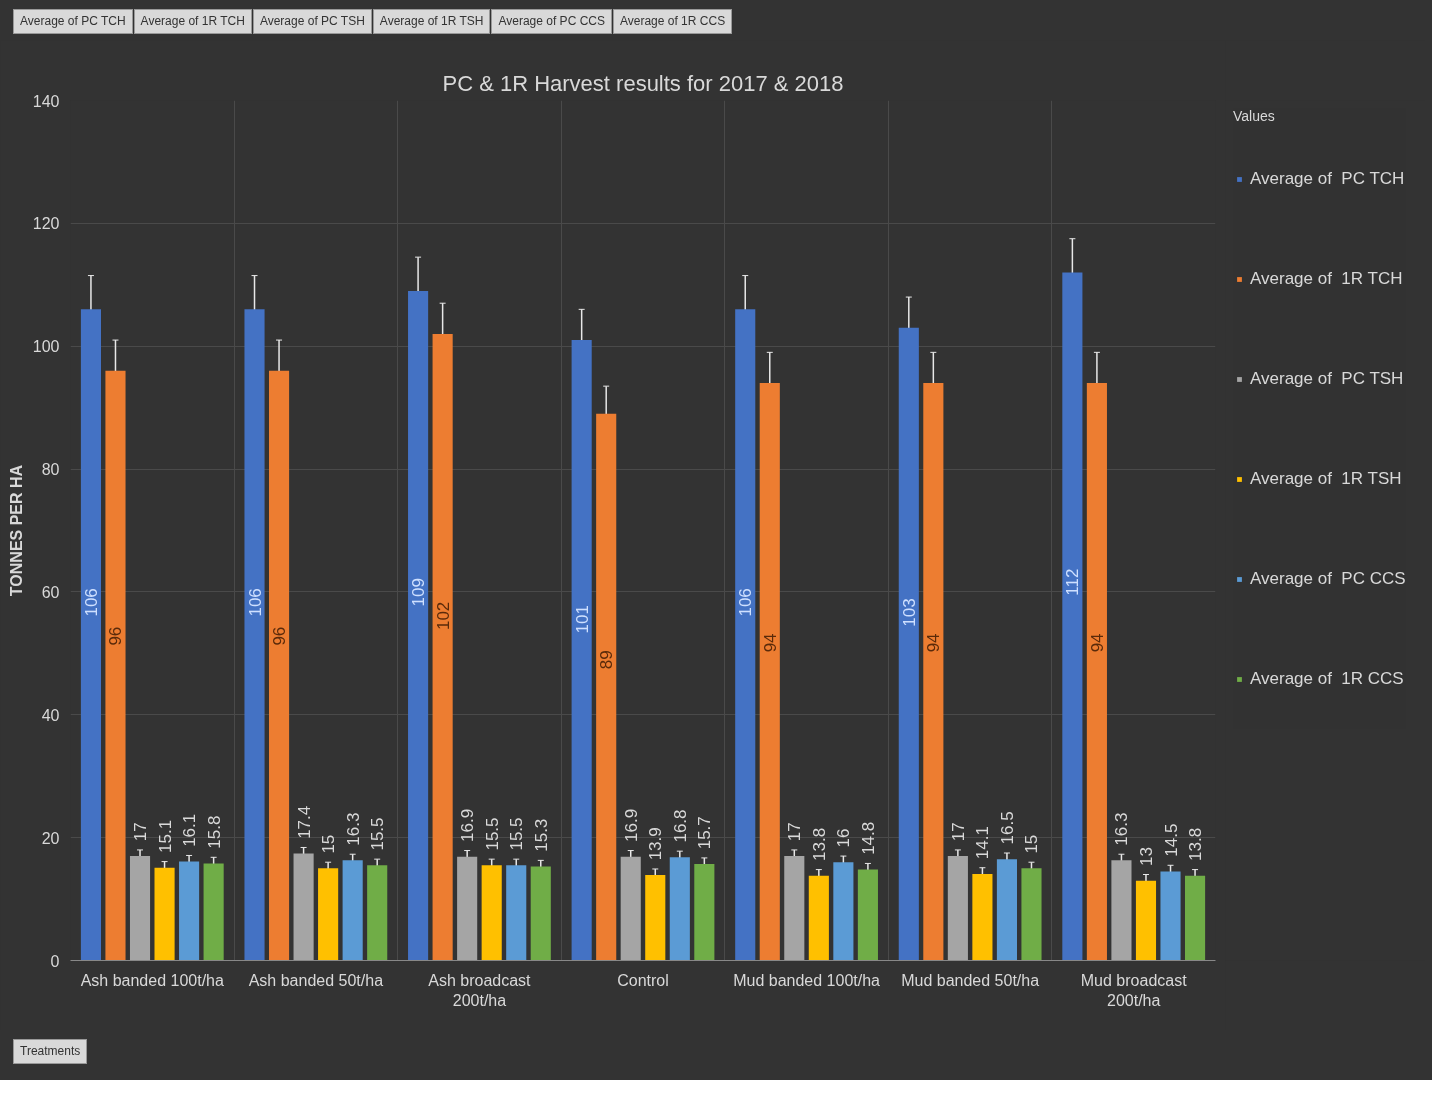 The image size is (1432, 1102). What do you see at coordinates (643, 980) in the screenshot?
I see `x-tick-label: Control` at bounding box center [643, 980].